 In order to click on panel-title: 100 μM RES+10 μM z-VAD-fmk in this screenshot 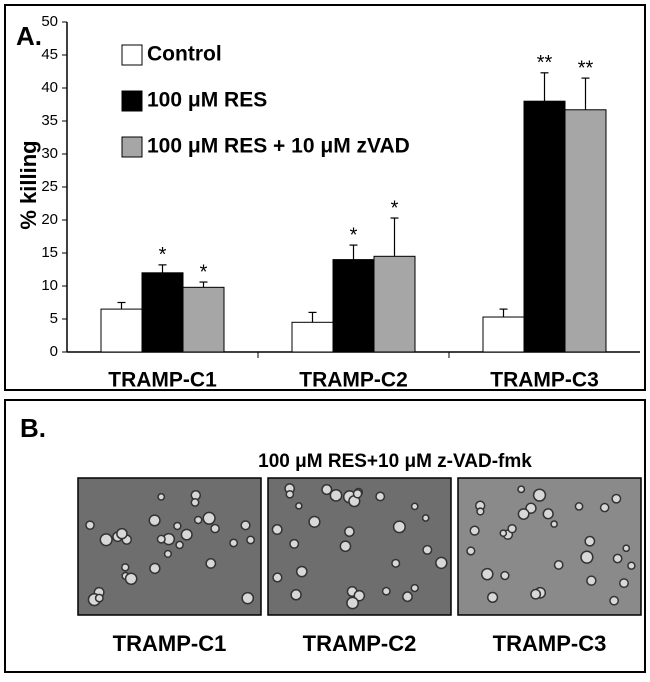, I will do `click(395, 461)`.